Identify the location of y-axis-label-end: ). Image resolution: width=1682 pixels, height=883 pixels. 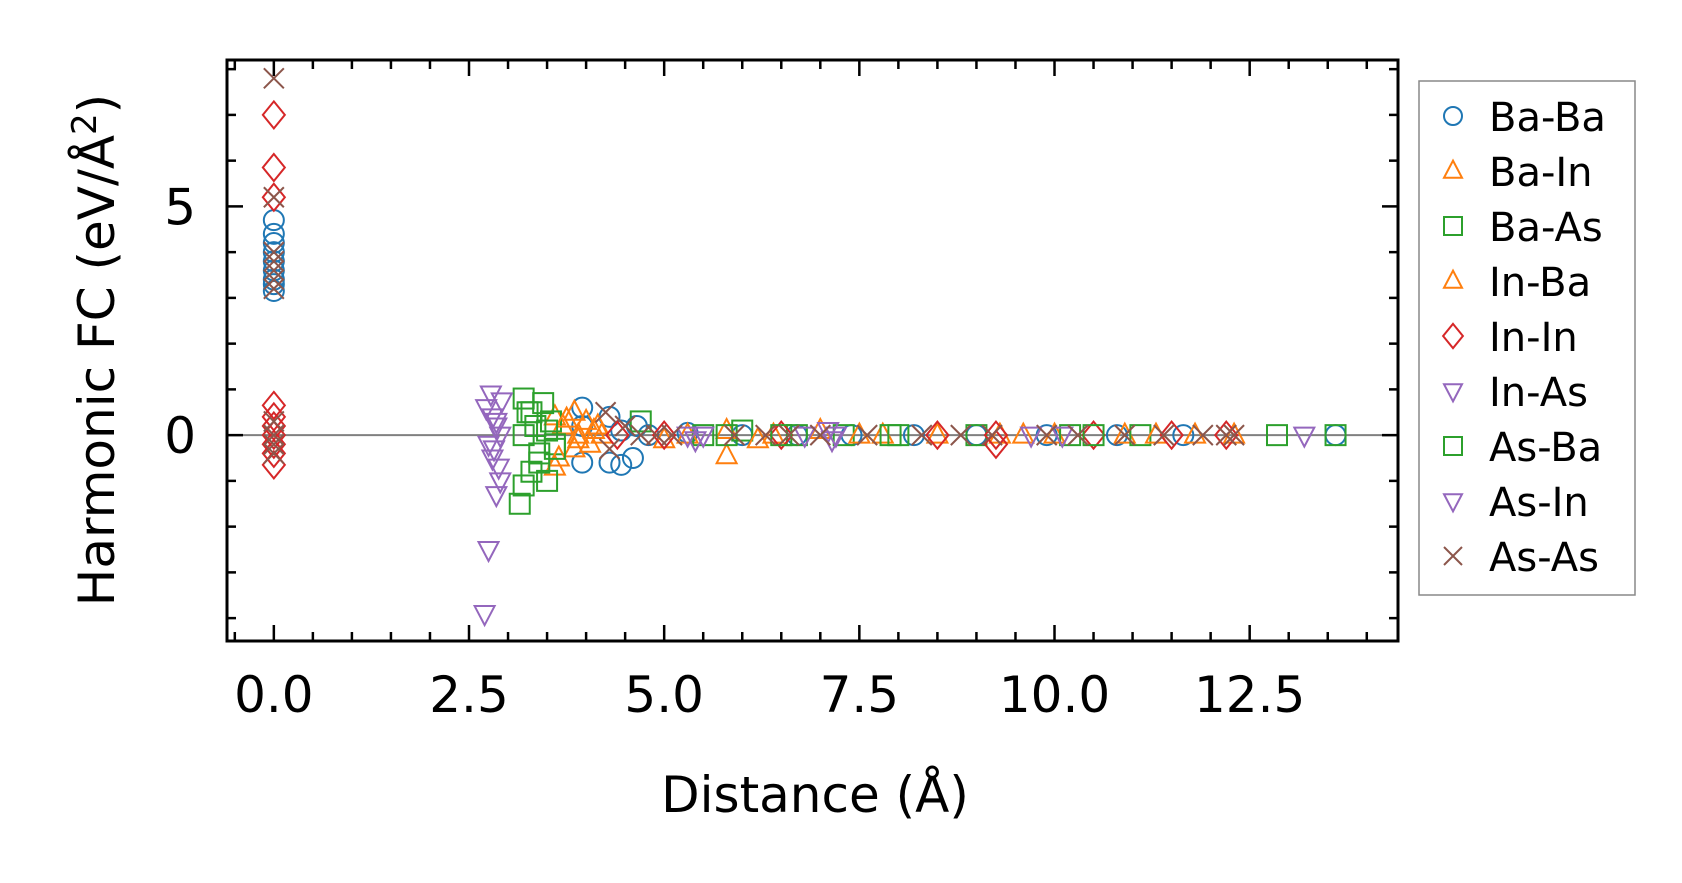
(97, 104).